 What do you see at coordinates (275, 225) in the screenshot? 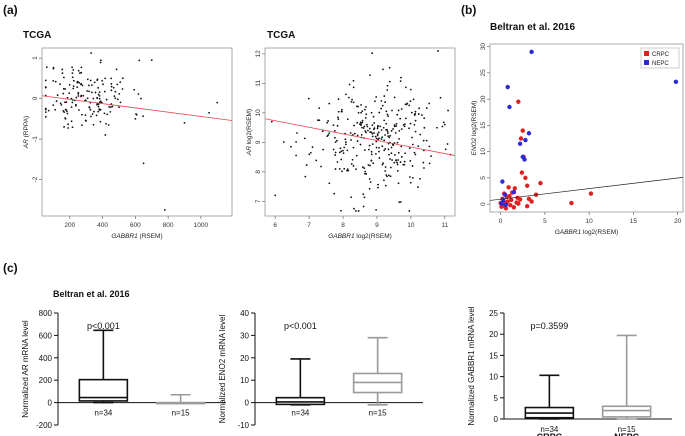
I see `x-tick-label: 6` at bounding box center [275, 225].